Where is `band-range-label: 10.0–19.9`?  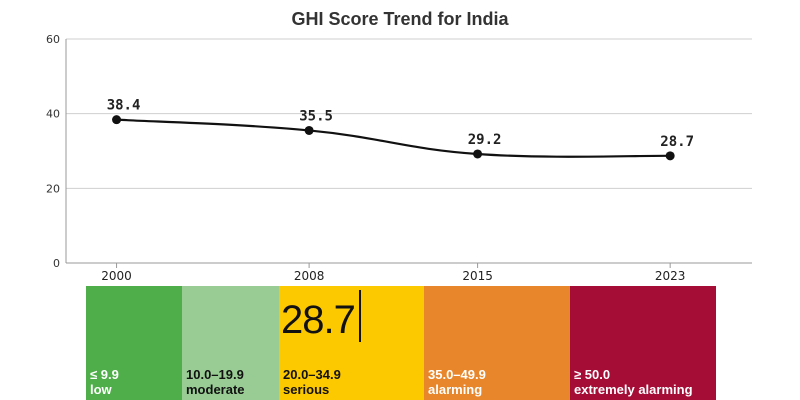
band-range-label: 10.0–19.9 is located at coordinates (215, 374).